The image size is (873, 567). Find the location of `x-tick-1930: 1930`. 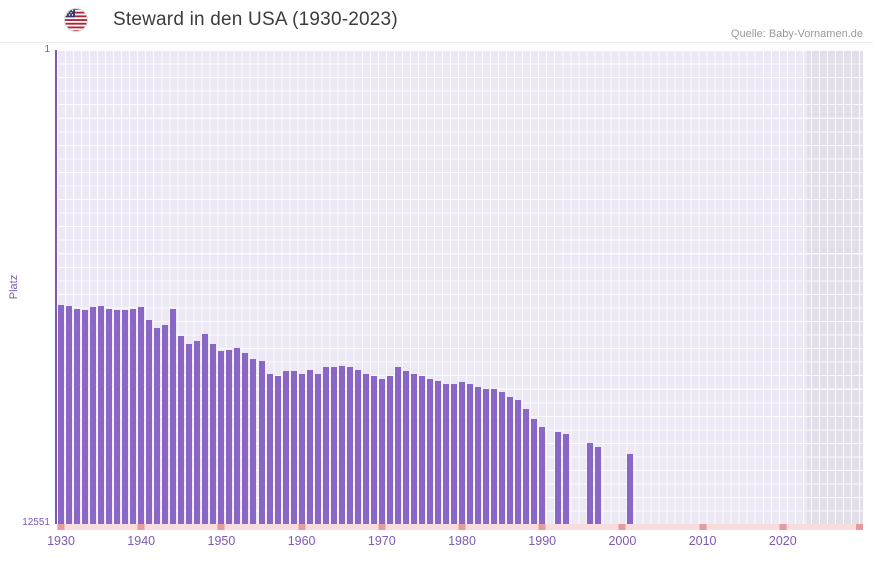

x-tick-1930: 1930 is located at coordinates (61, 541).